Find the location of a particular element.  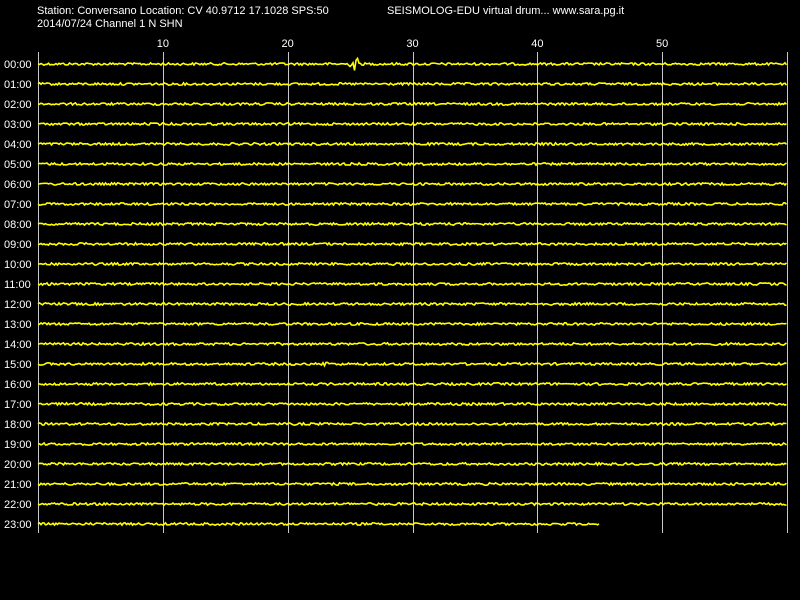

hour-label-0500: 05:00 is located at coordinates (18, 165).